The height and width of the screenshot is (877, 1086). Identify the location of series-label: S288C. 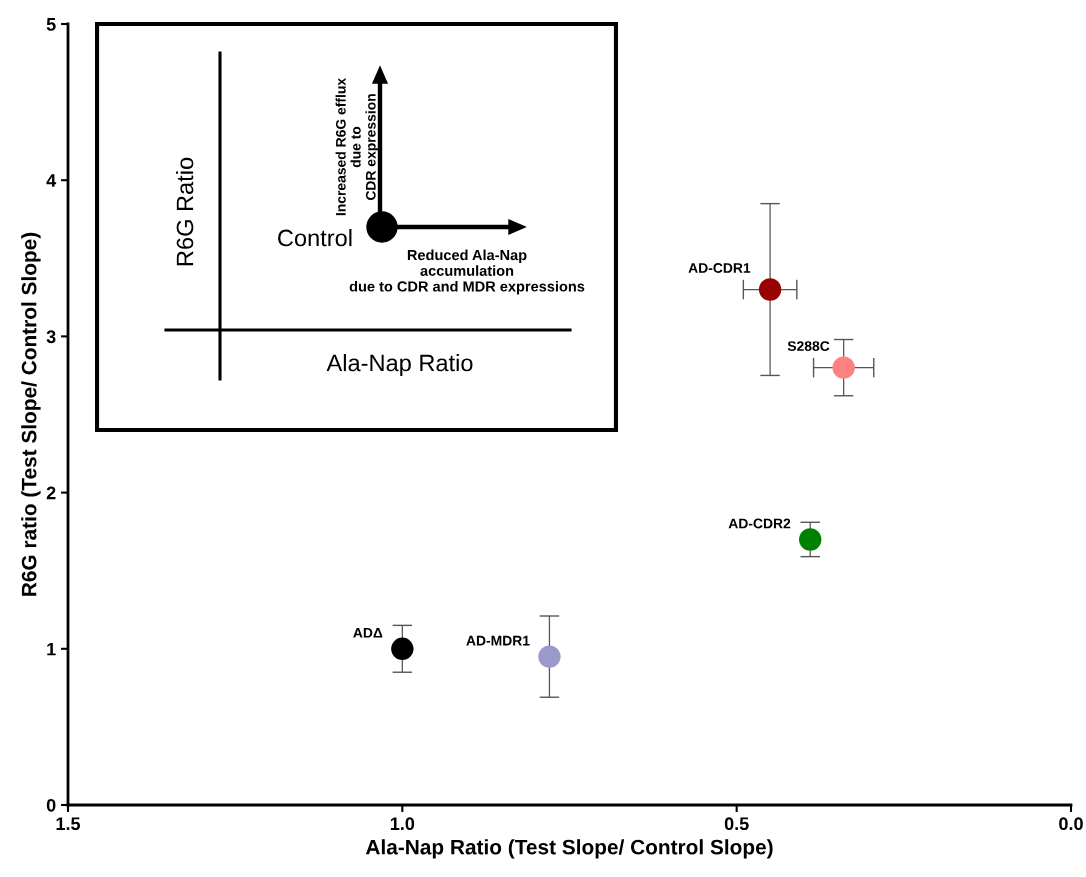
(808, 346).